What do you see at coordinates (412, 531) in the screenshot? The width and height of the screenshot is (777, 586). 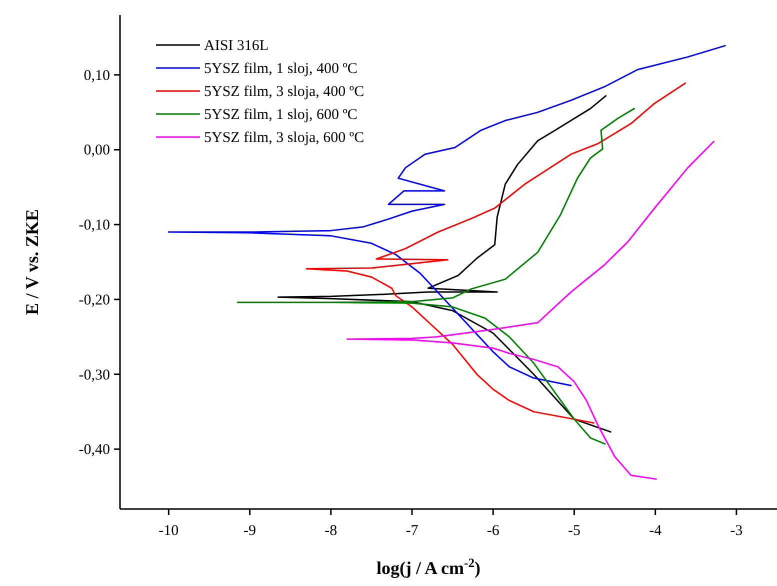 I see `x-tick-label: -7` at bounding box center [412, 531].